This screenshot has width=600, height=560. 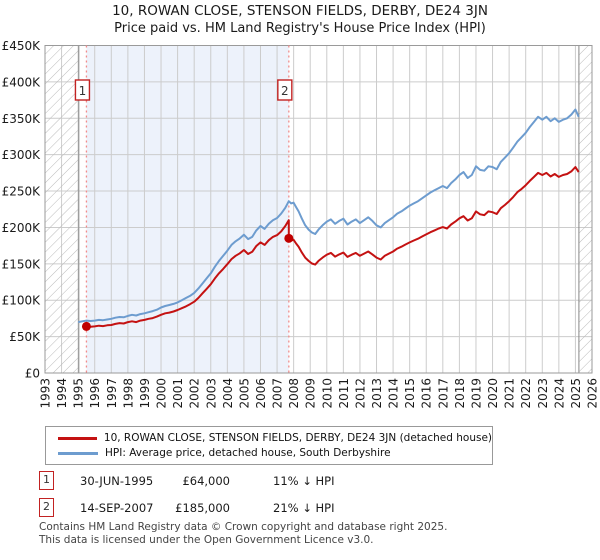 What do you see at coordinates (25, 337) in the screenshot?
I see `svg-text: £50K` at bounding box center [25, 337].